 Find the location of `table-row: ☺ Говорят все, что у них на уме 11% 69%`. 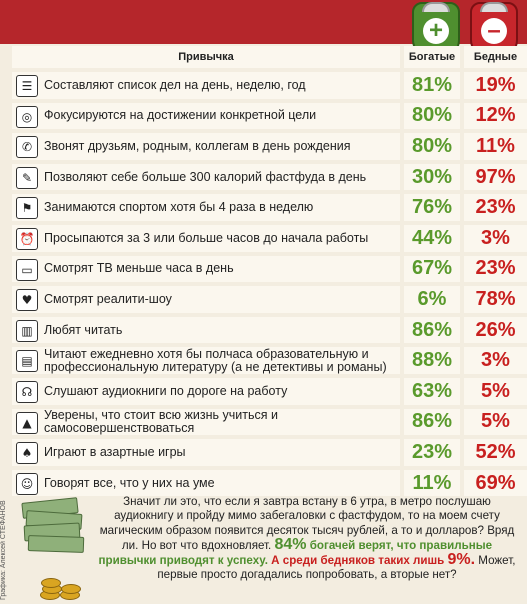

table-row: ☺ Говорят все, что у них на уме 11% 69% is located at coordinates (269, 483).